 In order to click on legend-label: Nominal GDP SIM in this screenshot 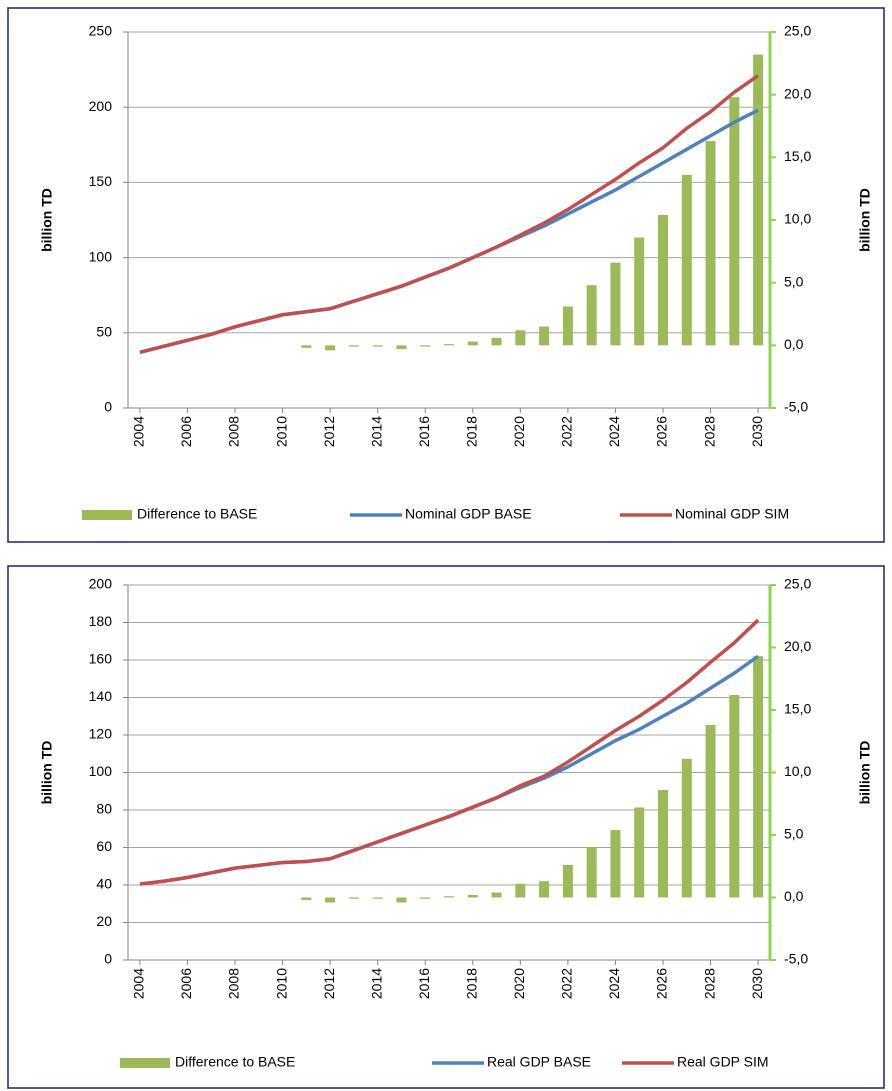, I will do `click(732, 514)`.